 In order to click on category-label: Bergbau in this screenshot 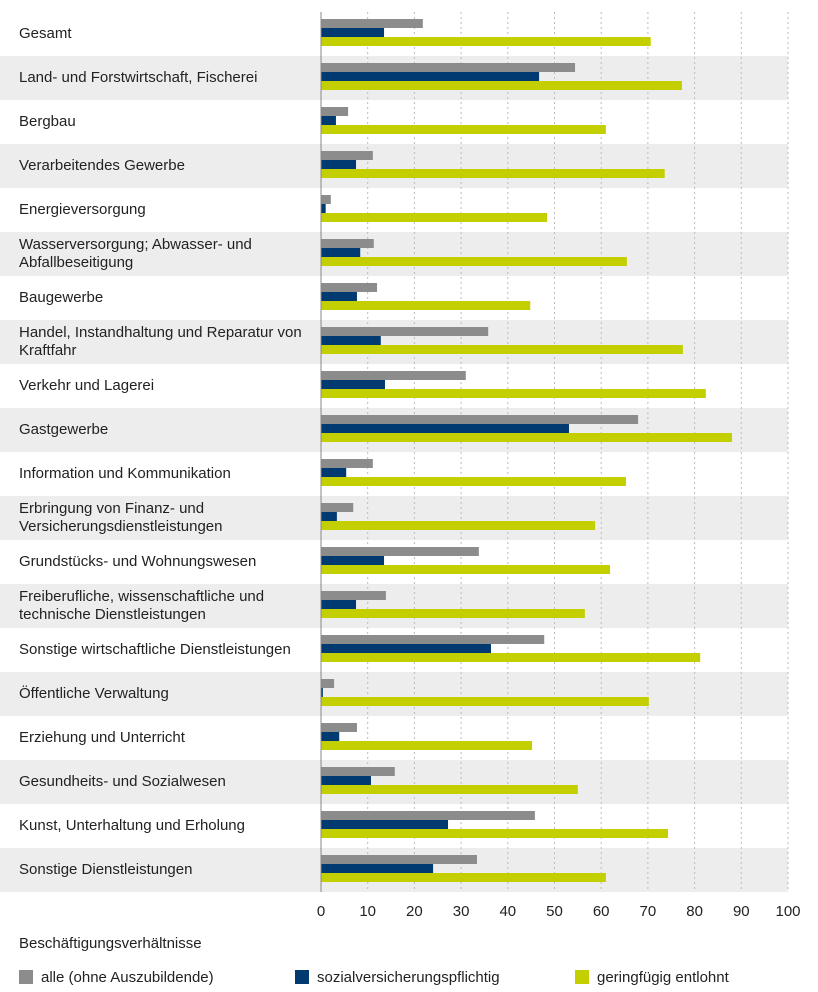, I will do `click(47, 121)`.